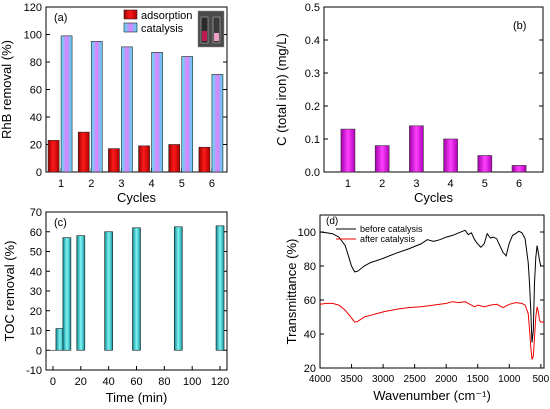 This screenshot has height=409, width=550. Describe the element at coordinates (36, 146) in the screenshot. I see `chart-a-ytick-label: 20` at that location.